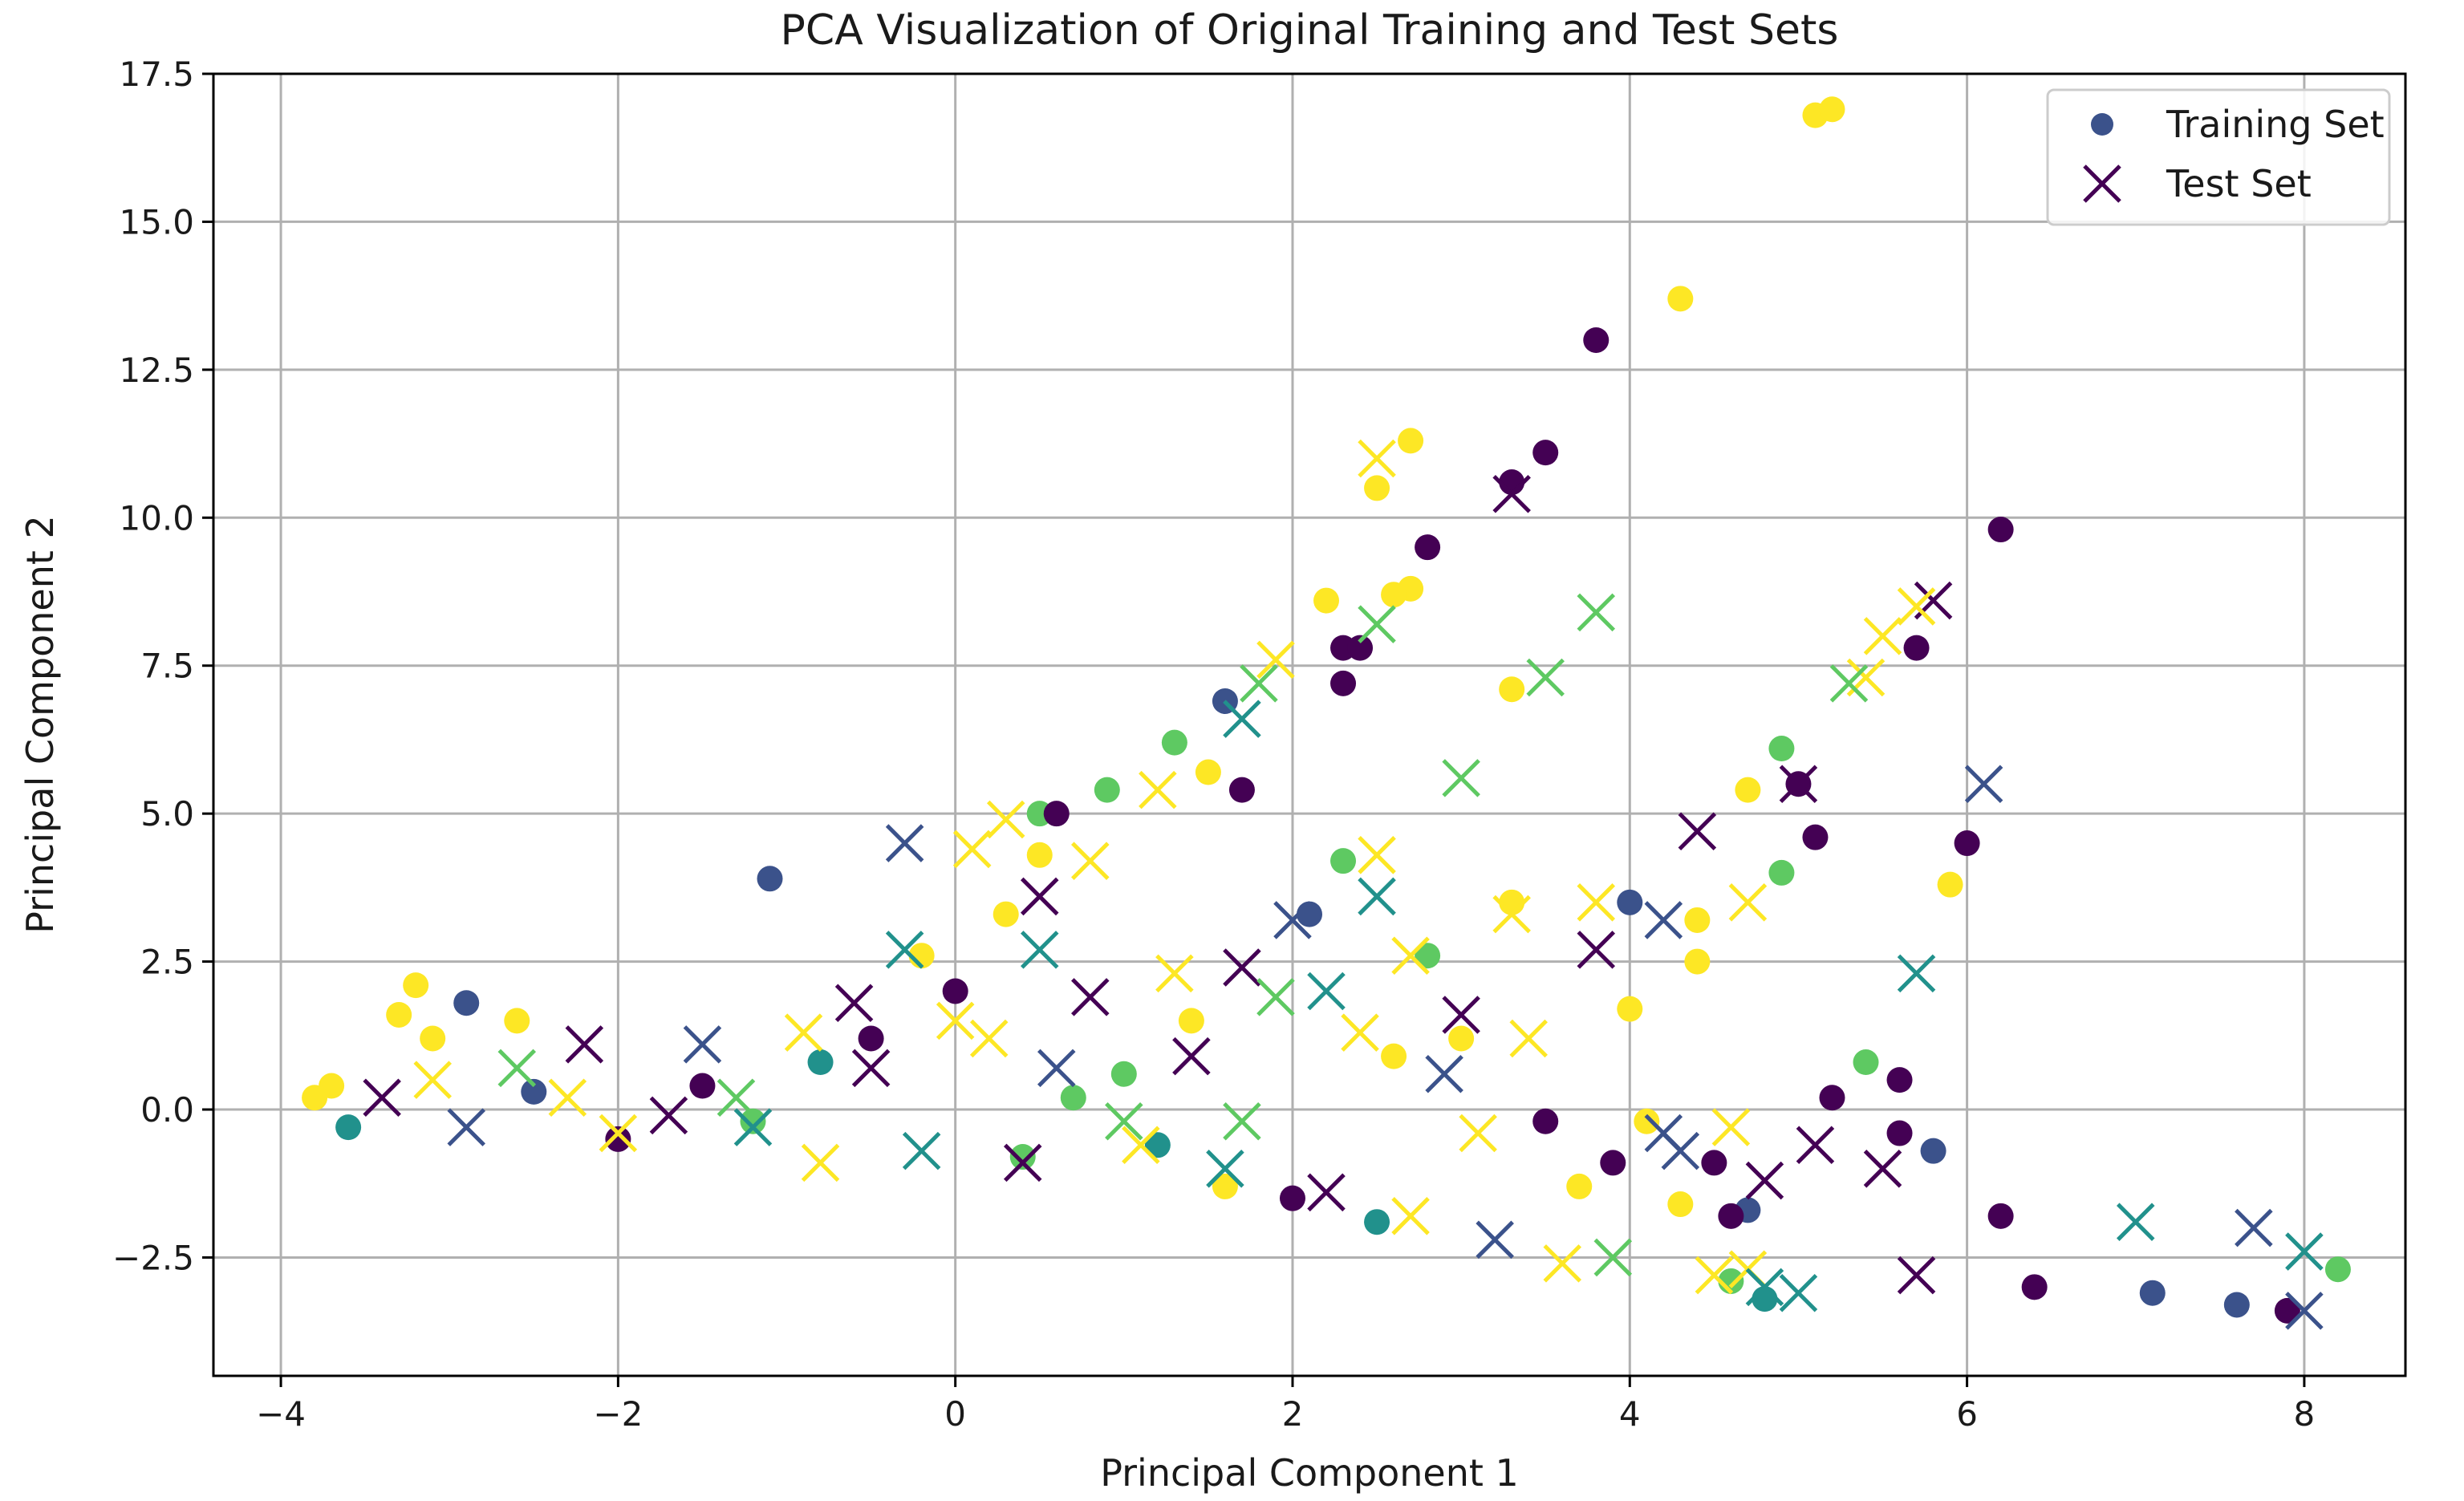 Image resolution: width=2464 pixels, height=1501 pixels. Describe the element at coordinates (1967, 1414) in the screenshot. I see `x-tick-label: 6` at that location.